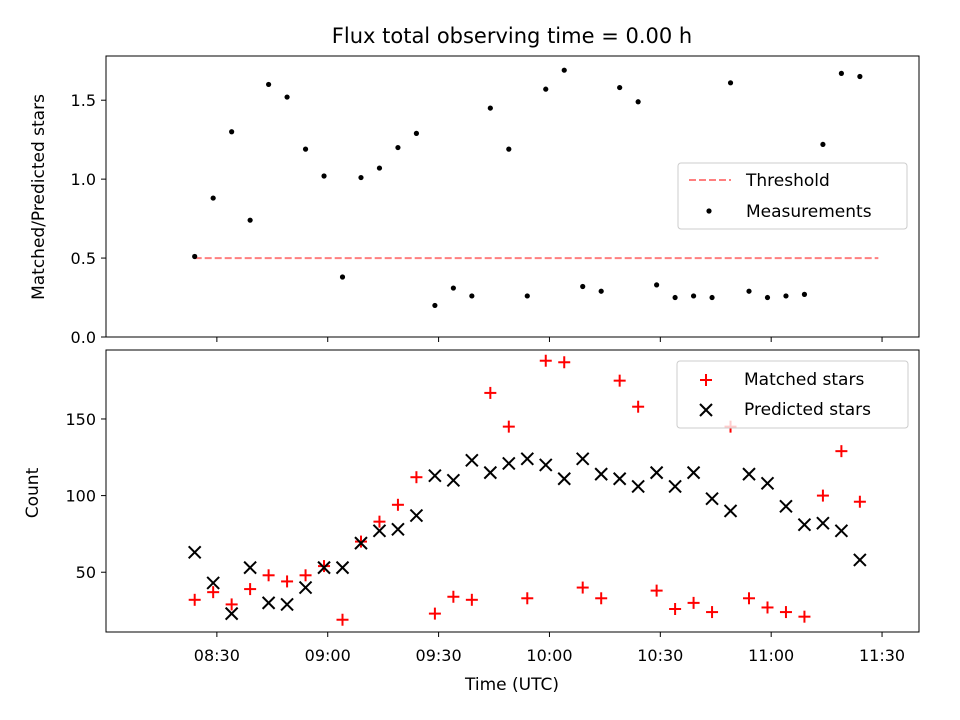  I want to click on x-tick-label: 08:30, so click(217, 655).